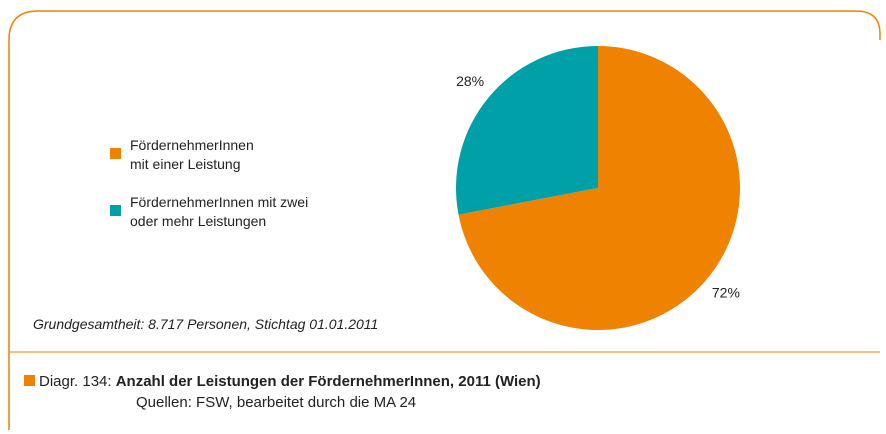 This screenshot has height=434, width=886. What do you see at coordinates (726, 293) in the screenshot?
I see `data-label: 72%` at bounding box center [726, 293].